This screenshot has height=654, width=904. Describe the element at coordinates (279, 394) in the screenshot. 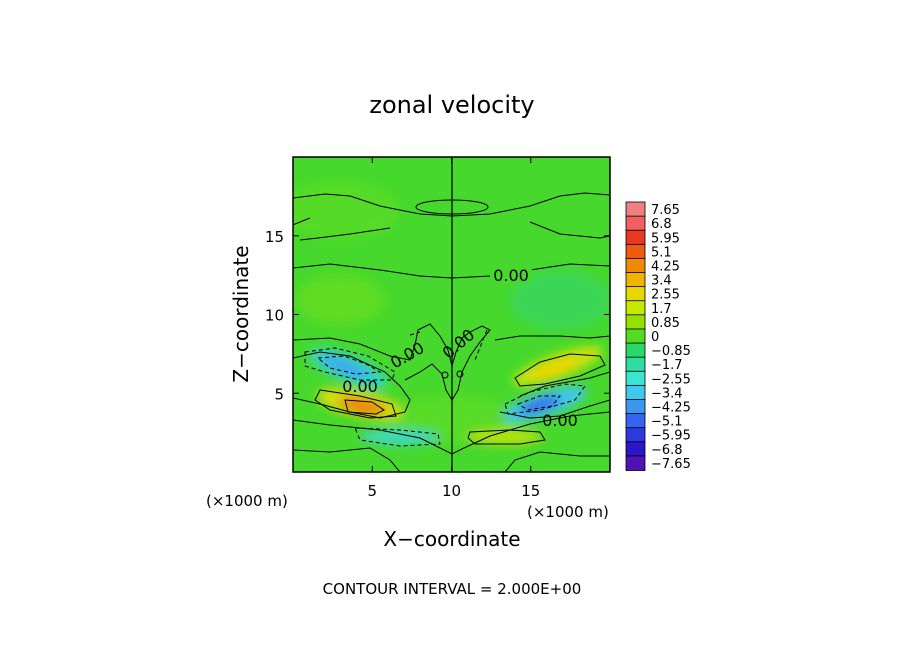

I see `y-tick-label: 5` at that location.